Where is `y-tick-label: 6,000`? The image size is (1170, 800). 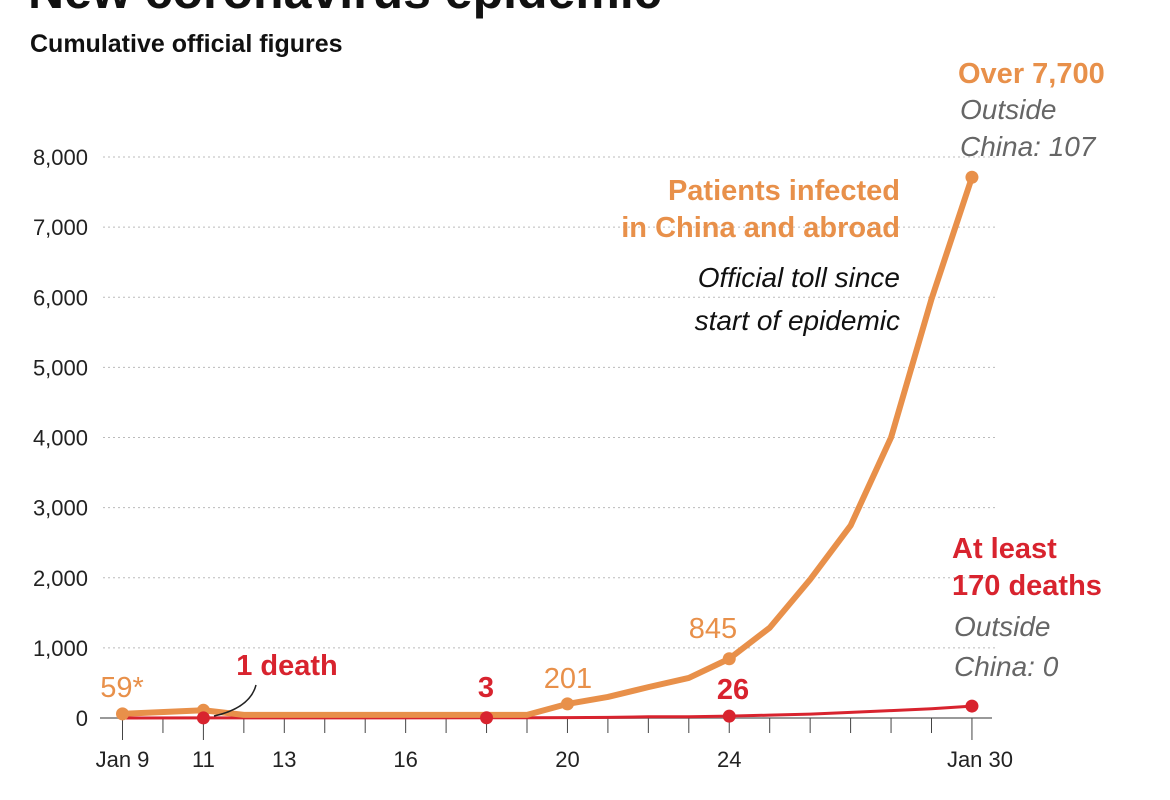 y-tick-label: 6,000 is located at coordinates (60, 297).